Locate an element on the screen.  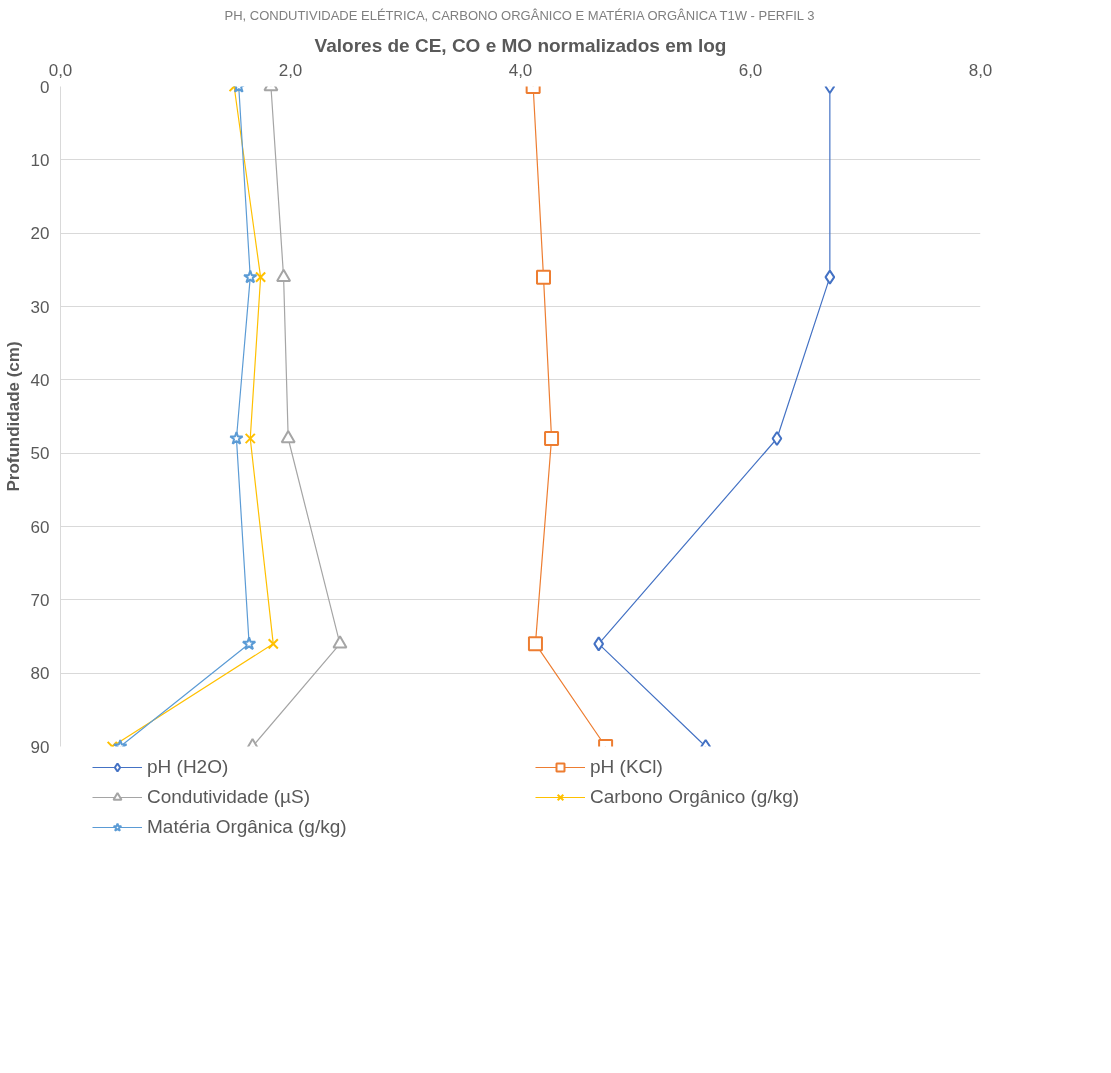
x-tick-label: 6,0 is located at coordinates (750, 70).